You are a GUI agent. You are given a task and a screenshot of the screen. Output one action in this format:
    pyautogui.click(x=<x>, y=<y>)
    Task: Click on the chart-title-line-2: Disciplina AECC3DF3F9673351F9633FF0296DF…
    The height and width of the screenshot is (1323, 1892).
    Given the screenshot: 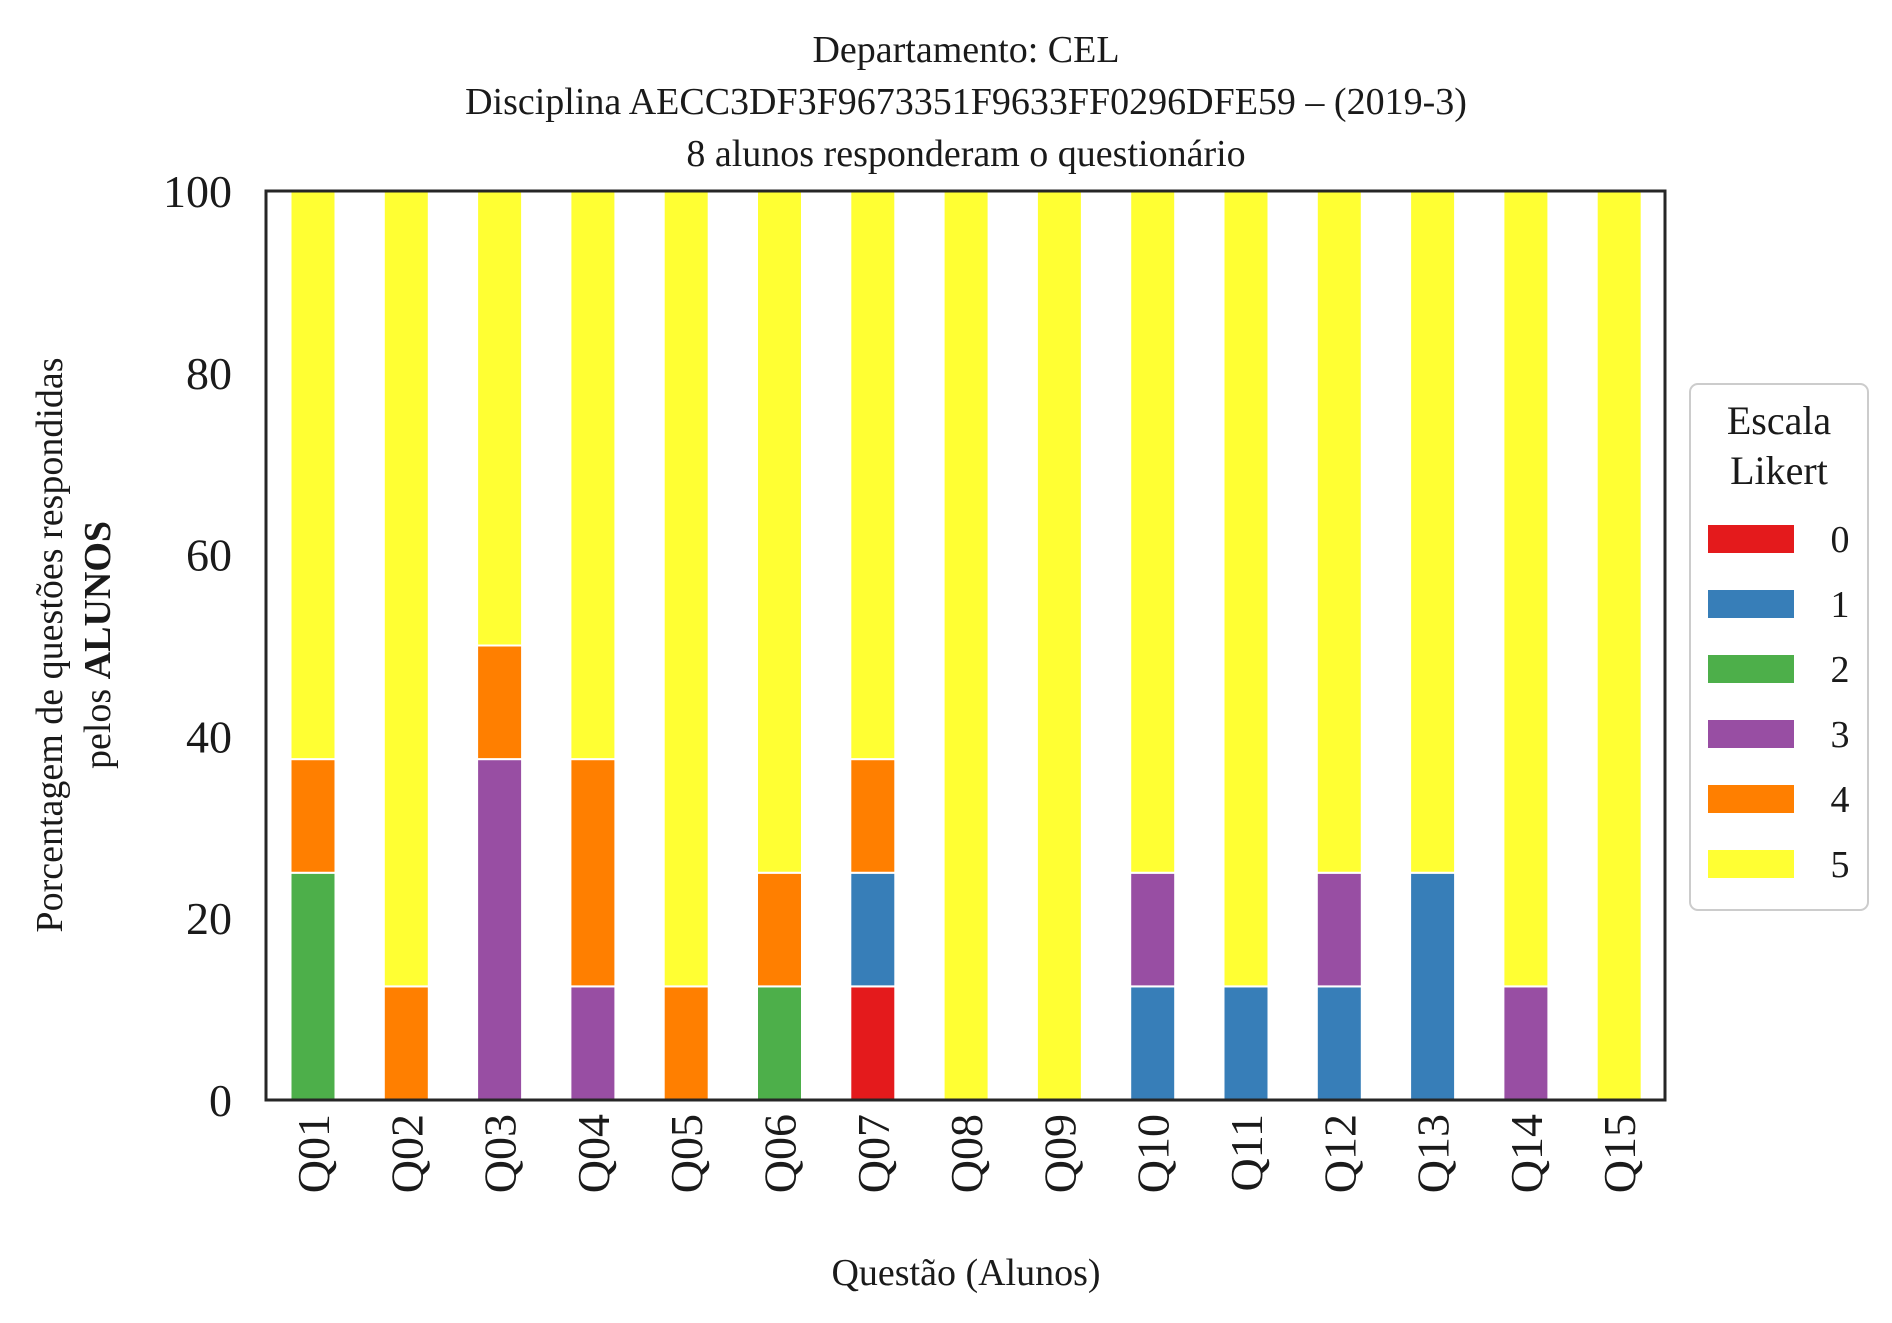 What is the action you would take?
    pyautogui.click(x=966, y=102)
    